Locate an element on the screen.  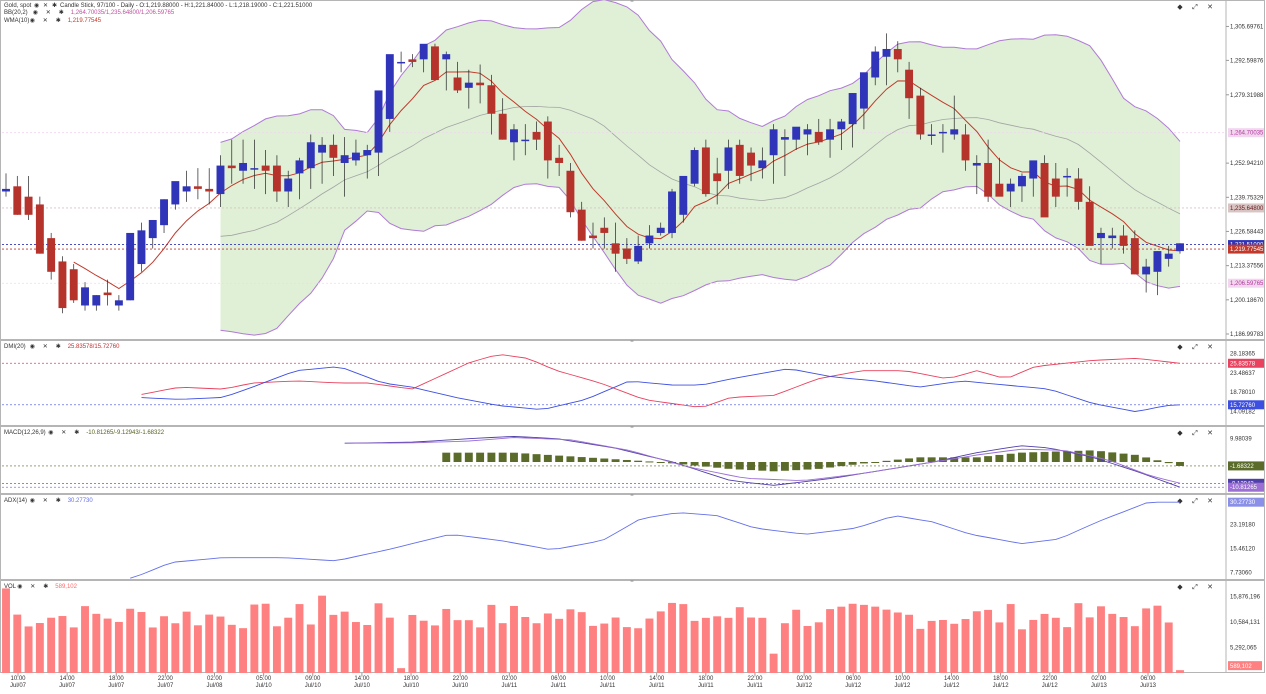
y-tick-label: 1,305.69761 is located at coordinates (1247, 27).